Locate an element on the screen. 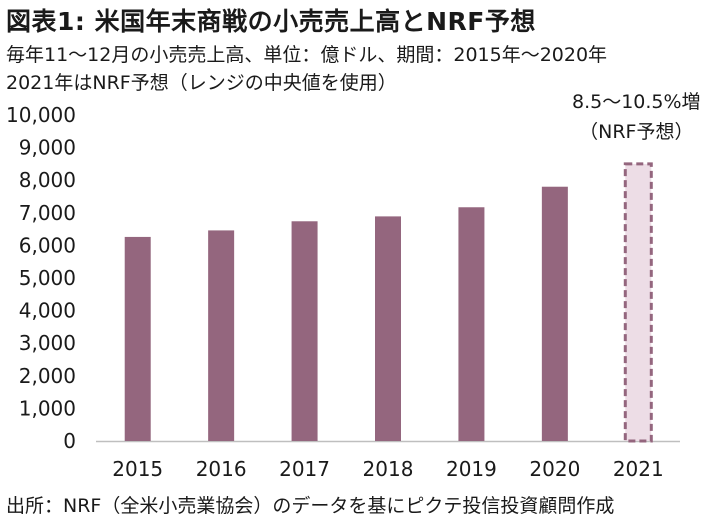 The image size is (726, 524). y-tick-label: 5,000 is located at coordinates (47, 278).